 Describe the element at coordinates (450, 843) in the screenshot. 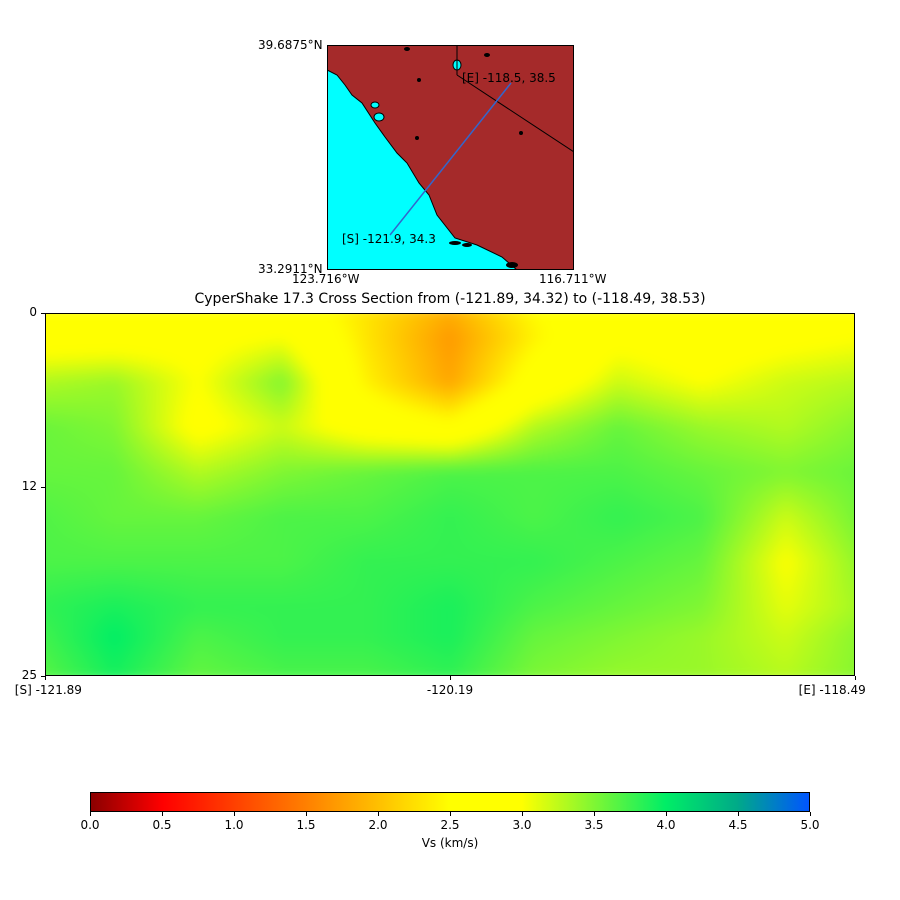

I see `colorbar-label: Vs (km/s)` at that location.